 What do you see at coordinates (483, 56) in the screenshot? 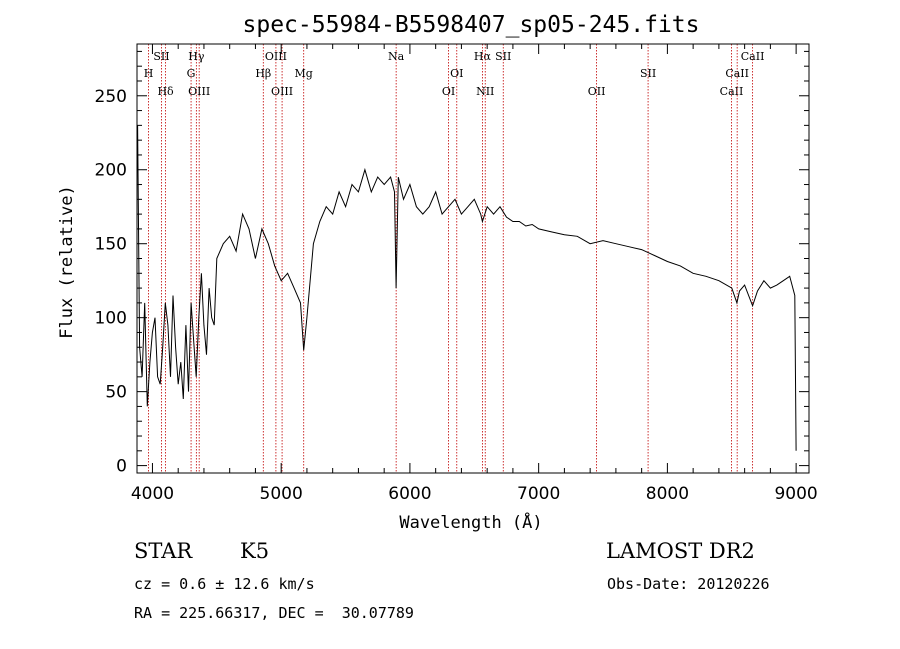
I see `line-marker-label-13: Hα` at bounding box center [483, 56].